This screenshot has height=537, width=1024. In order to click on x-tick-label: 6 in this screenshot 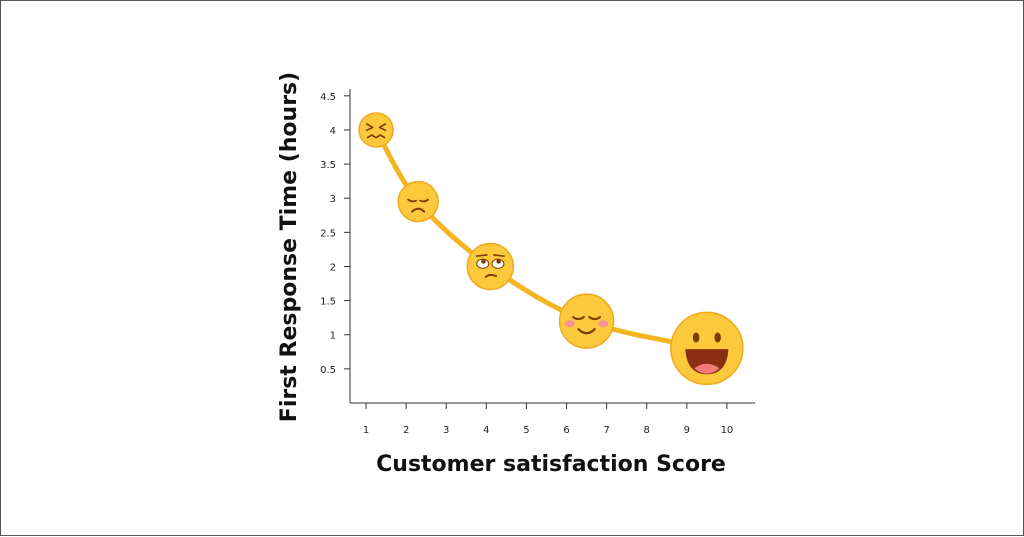, I will do `click(566, 430)`.